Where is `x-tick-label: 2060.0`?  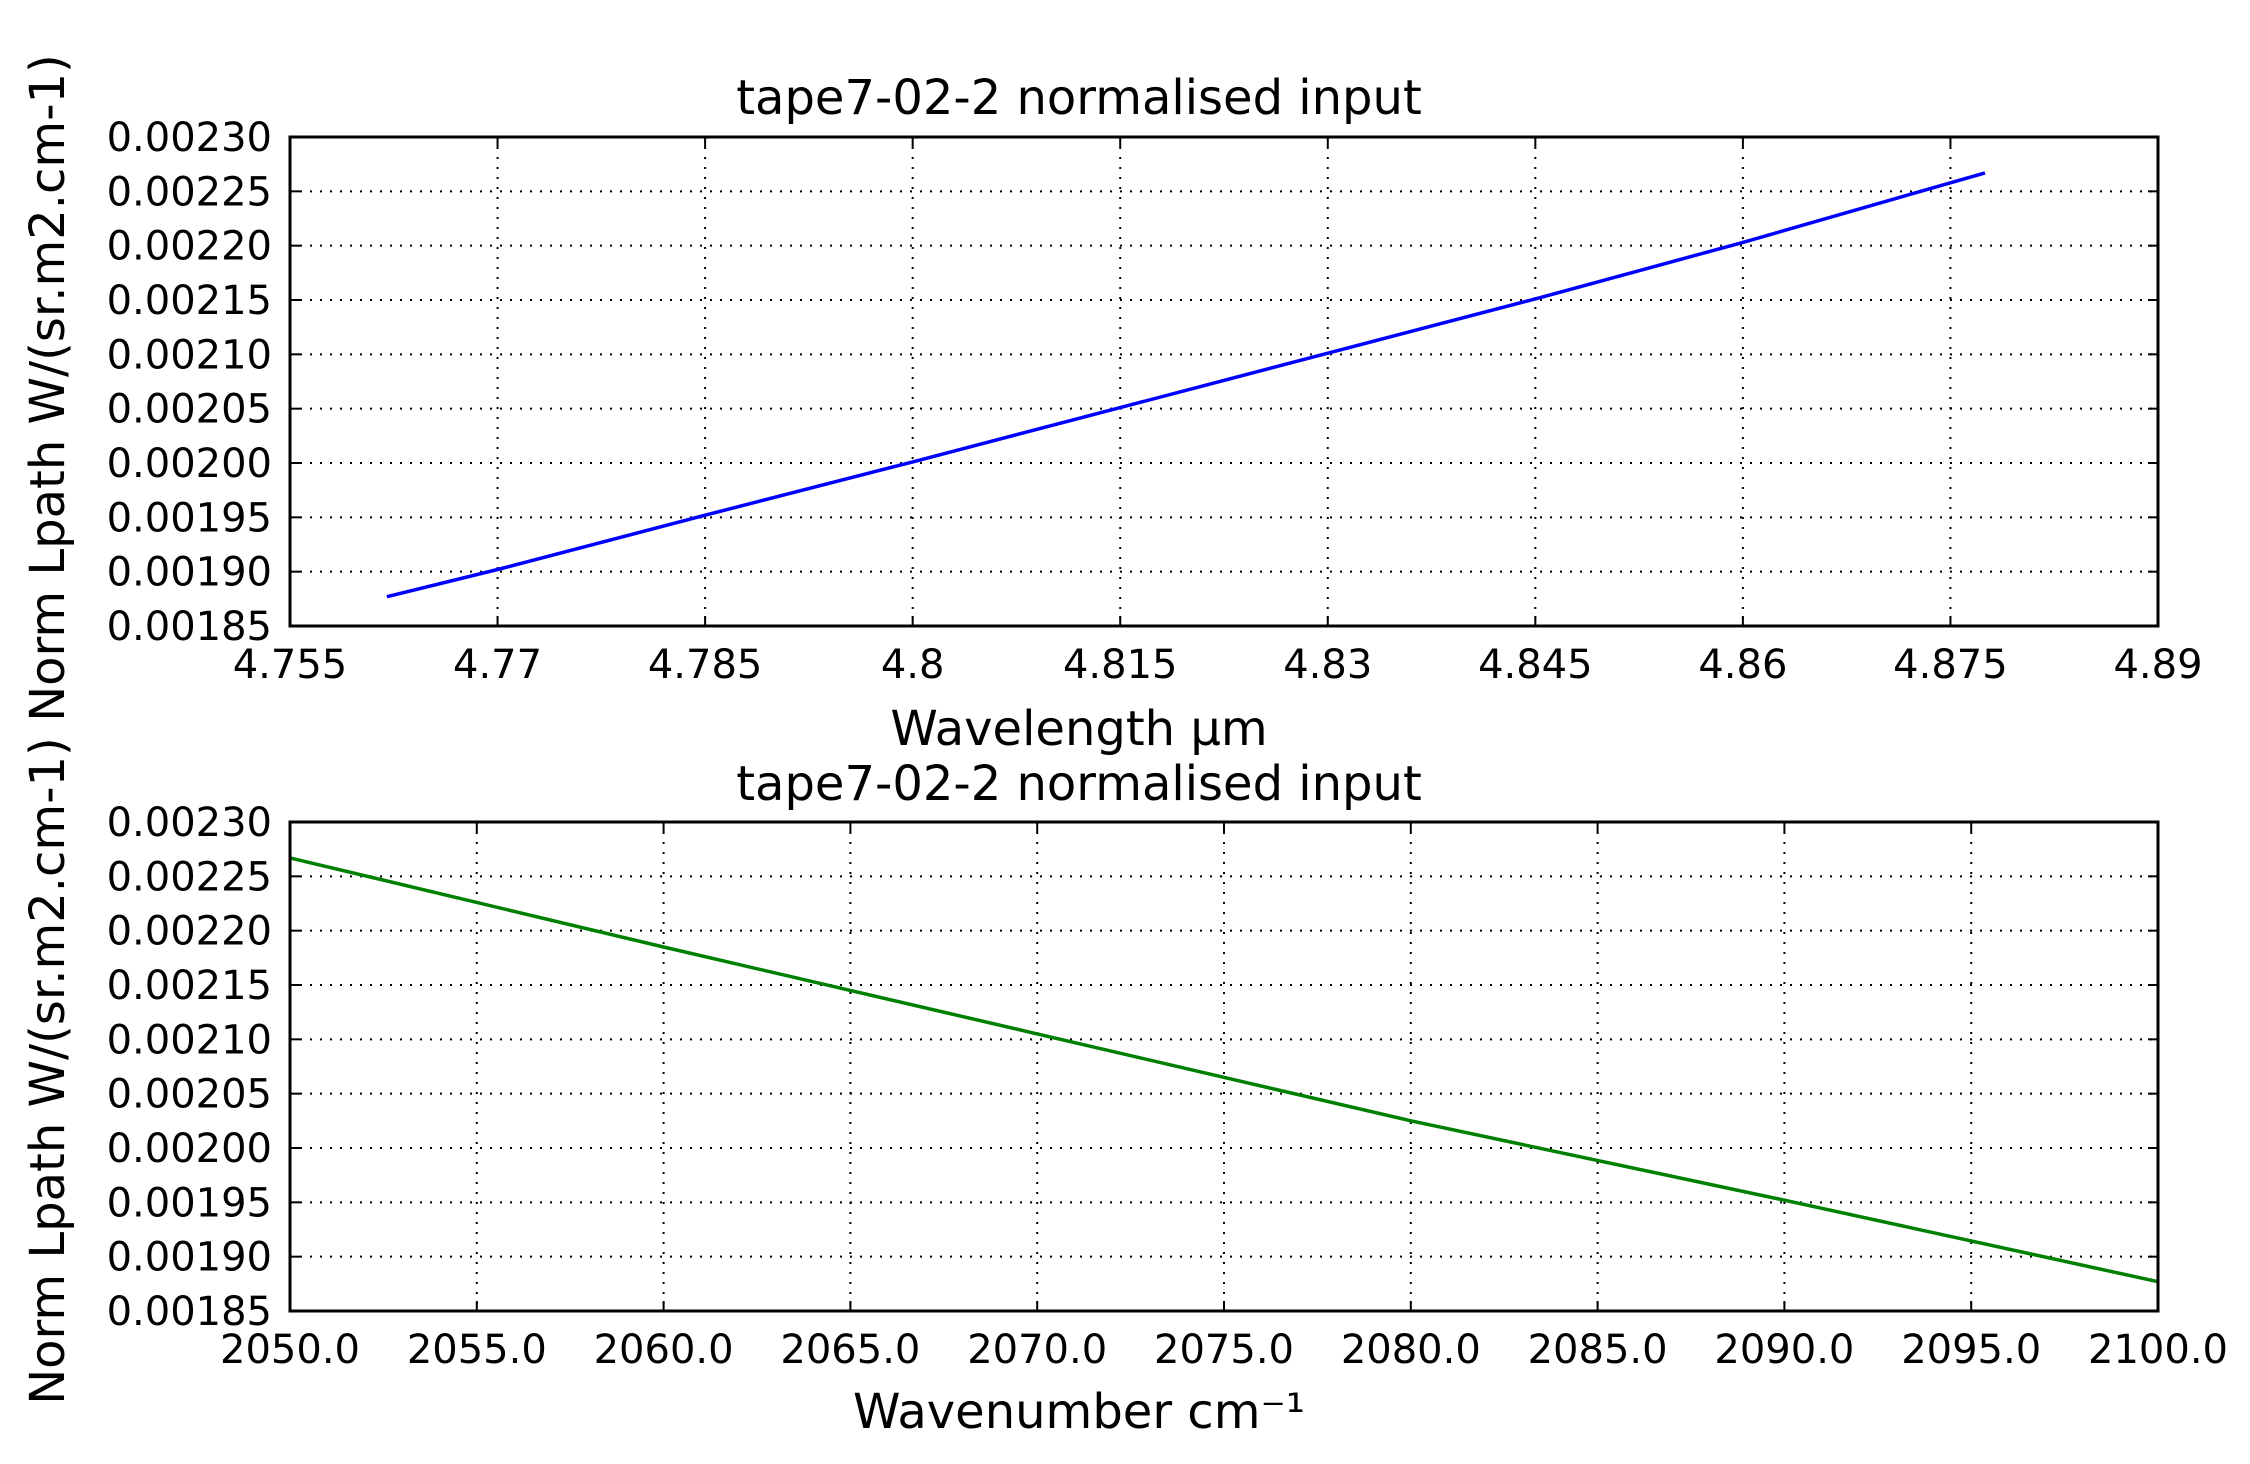
x-tick-label: 2060.0 is located at coordinates (664, 1350).